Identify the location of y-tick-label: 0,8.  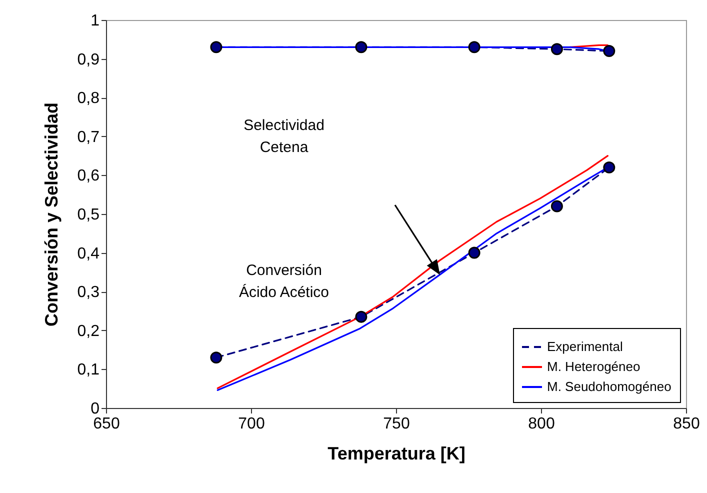
(88, 99).